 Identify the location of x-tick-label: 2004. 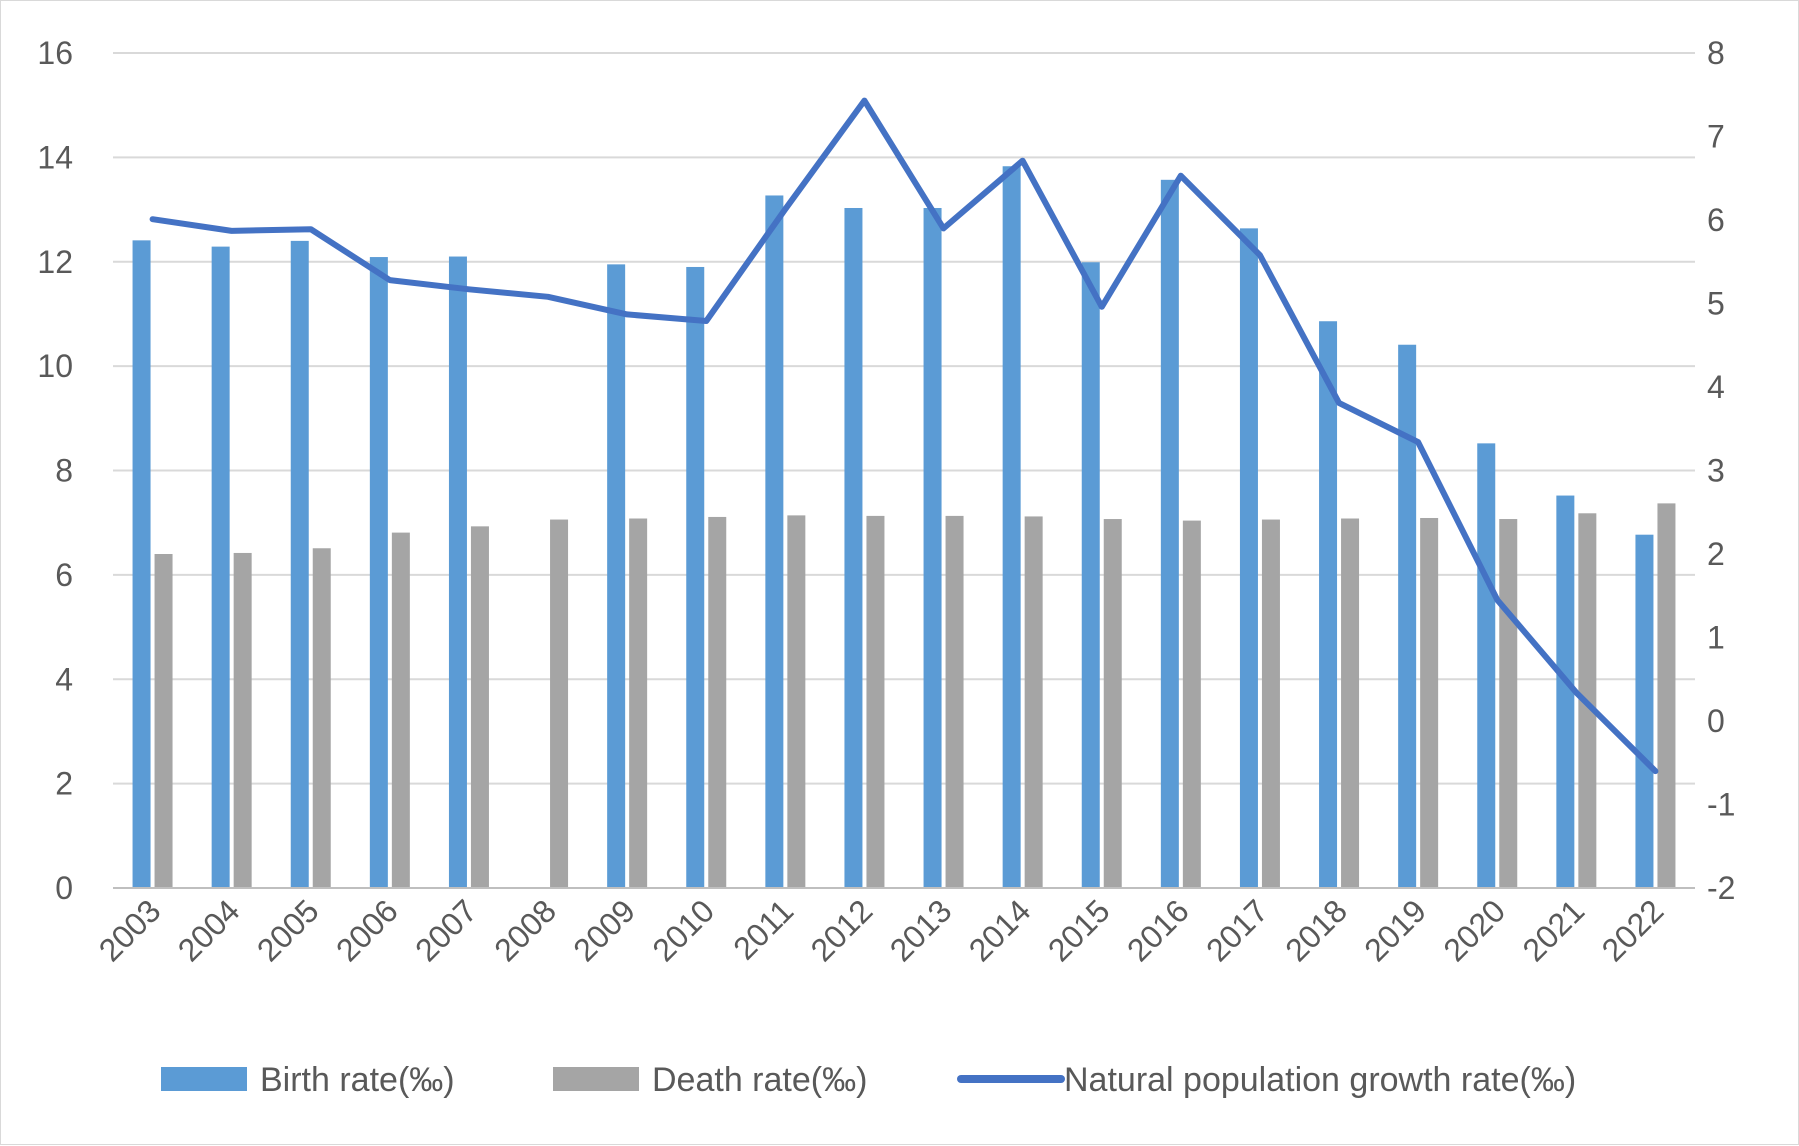
(209, 930).